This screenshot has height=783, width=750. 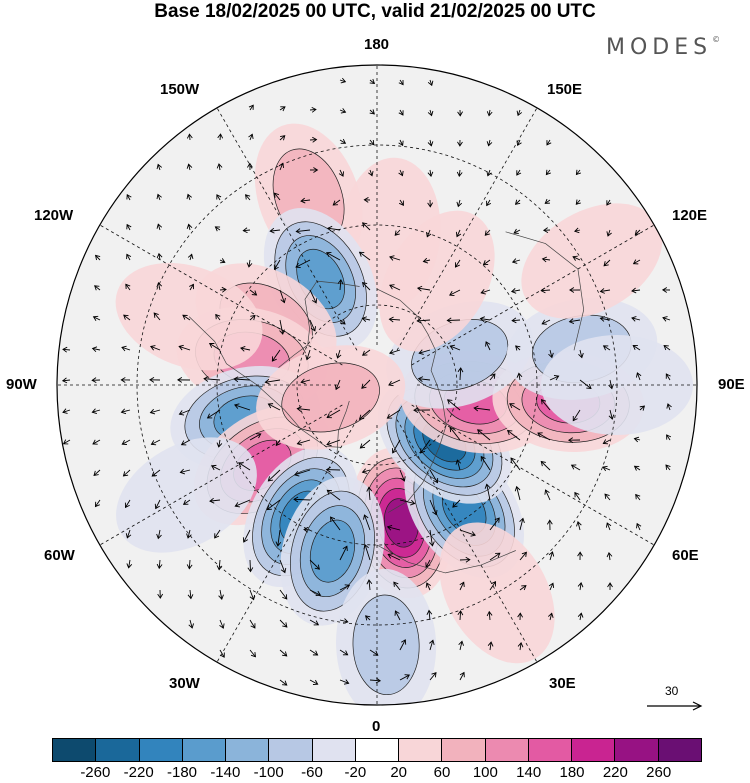 What do you see at coordinates (562, 683) in the screenshot?
I see `lon-label-30e: 30E` at bounding box center [562, 683].